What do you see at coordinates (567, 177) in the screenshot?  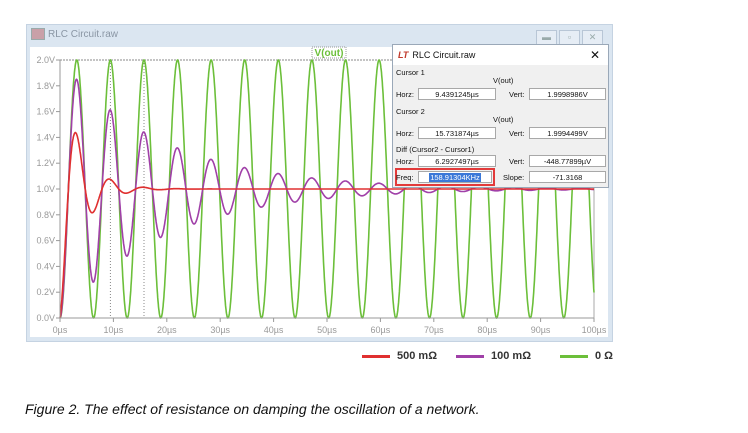 I see `slope-field: -71.3168` at bounding box center [567, 177].